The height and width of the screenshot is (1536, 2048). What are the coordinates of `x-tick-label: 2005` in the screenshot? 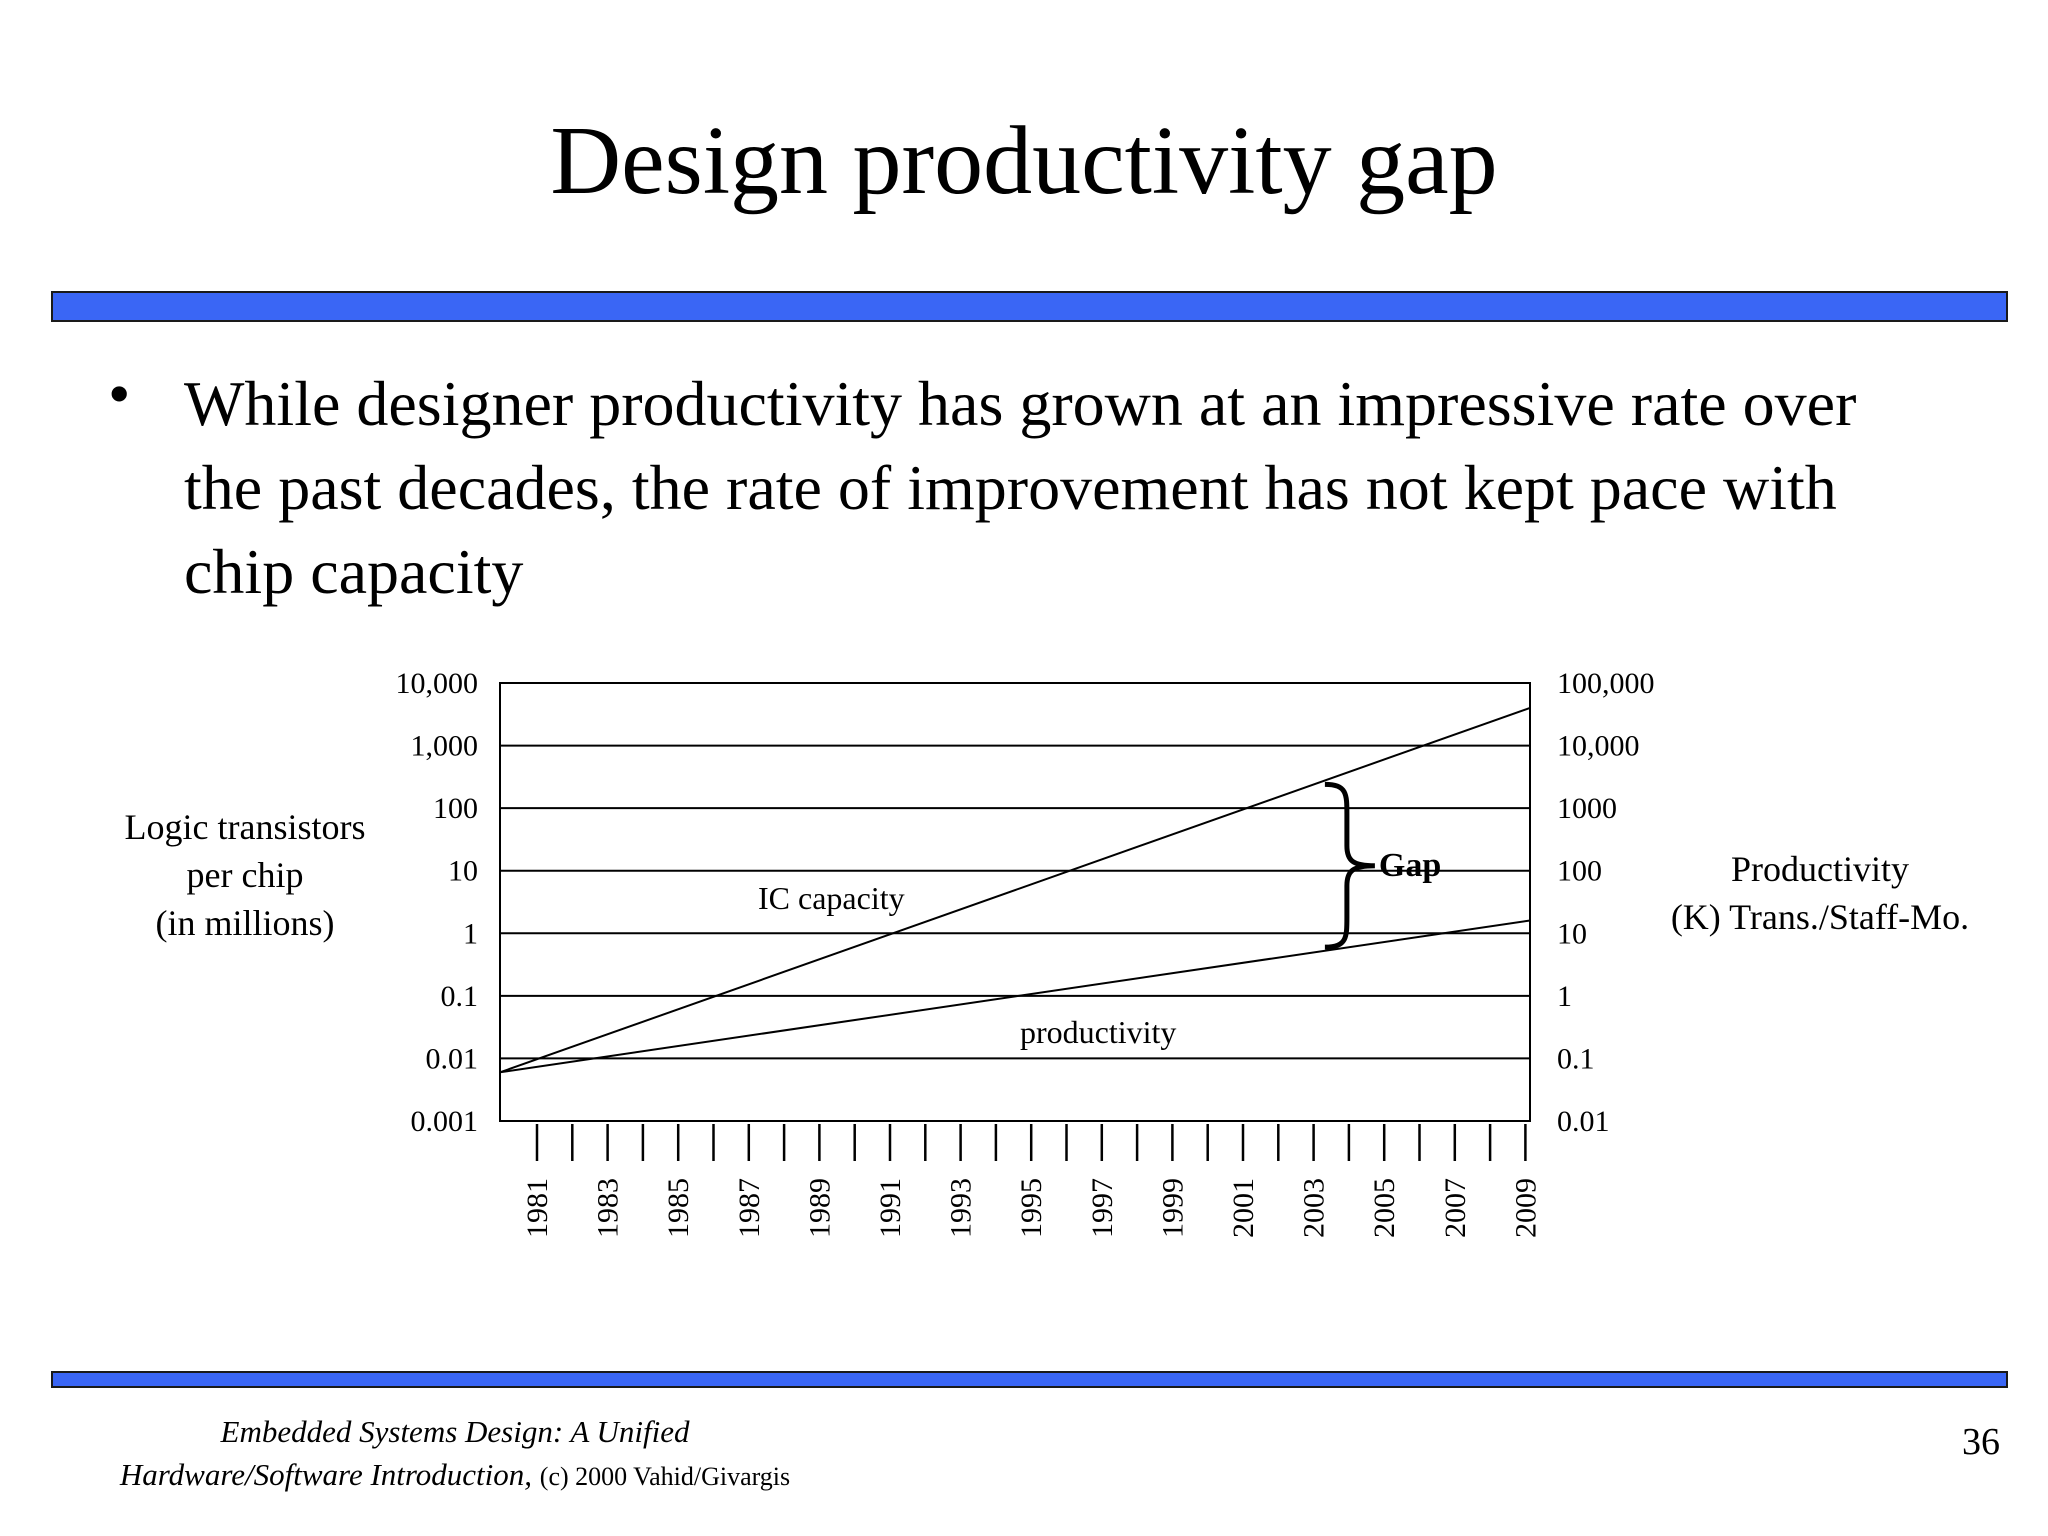 It's located at (1384, 1208).